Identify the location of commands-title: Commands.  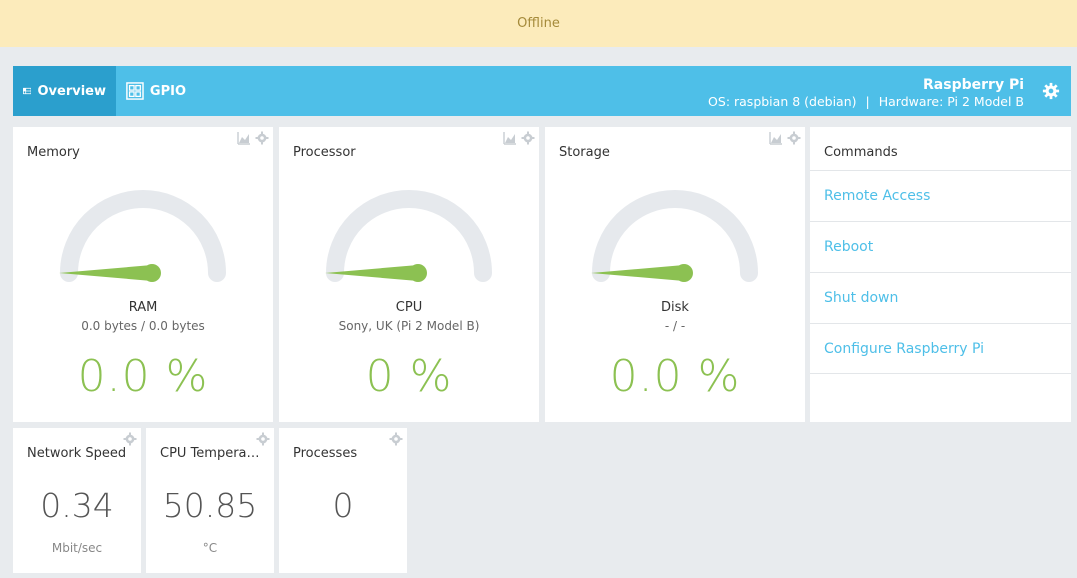
(861, 152).